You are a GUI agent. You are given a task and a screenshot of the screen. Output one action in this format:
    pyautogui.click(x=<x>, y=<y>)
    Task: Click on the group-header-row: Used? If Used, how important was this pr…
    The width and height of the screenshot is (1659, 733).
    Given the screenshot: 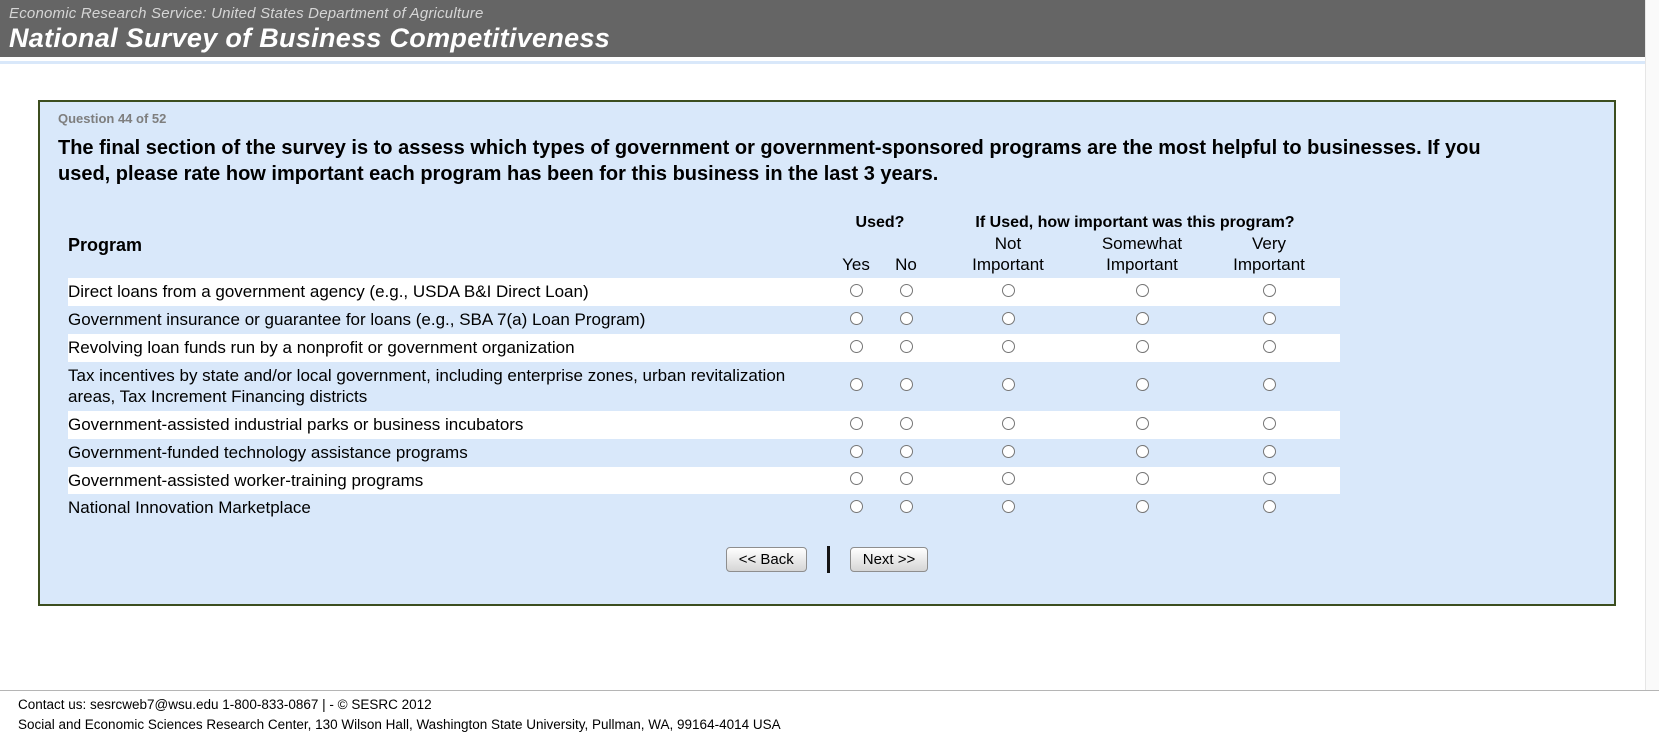 What is the action you would take?
    pyautogui.click(x=704, y=224)
    